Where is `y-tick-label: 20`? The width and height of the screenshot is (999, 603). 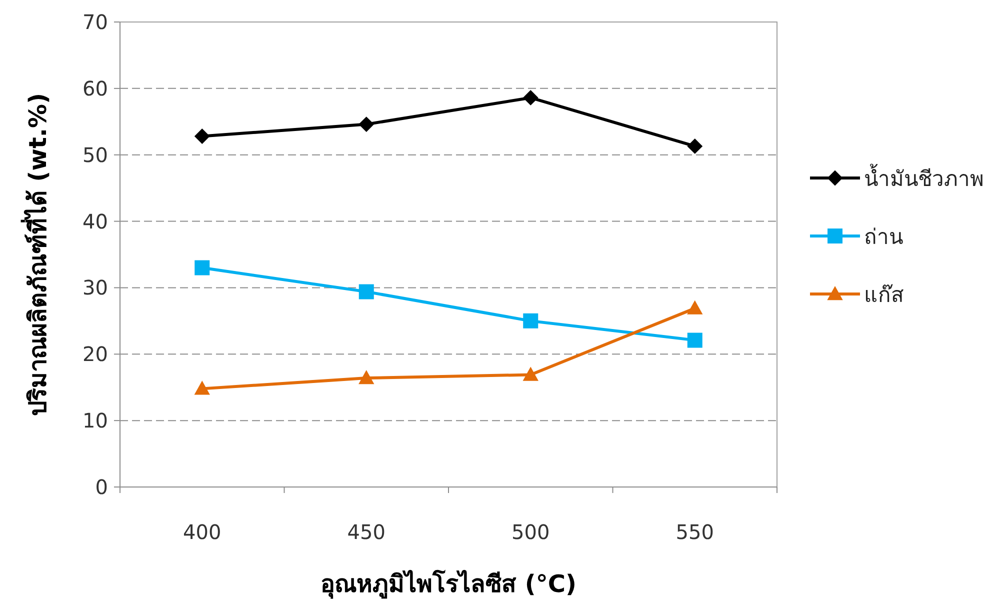
y-tick-label: 20 is located at coordinates (95, 354).